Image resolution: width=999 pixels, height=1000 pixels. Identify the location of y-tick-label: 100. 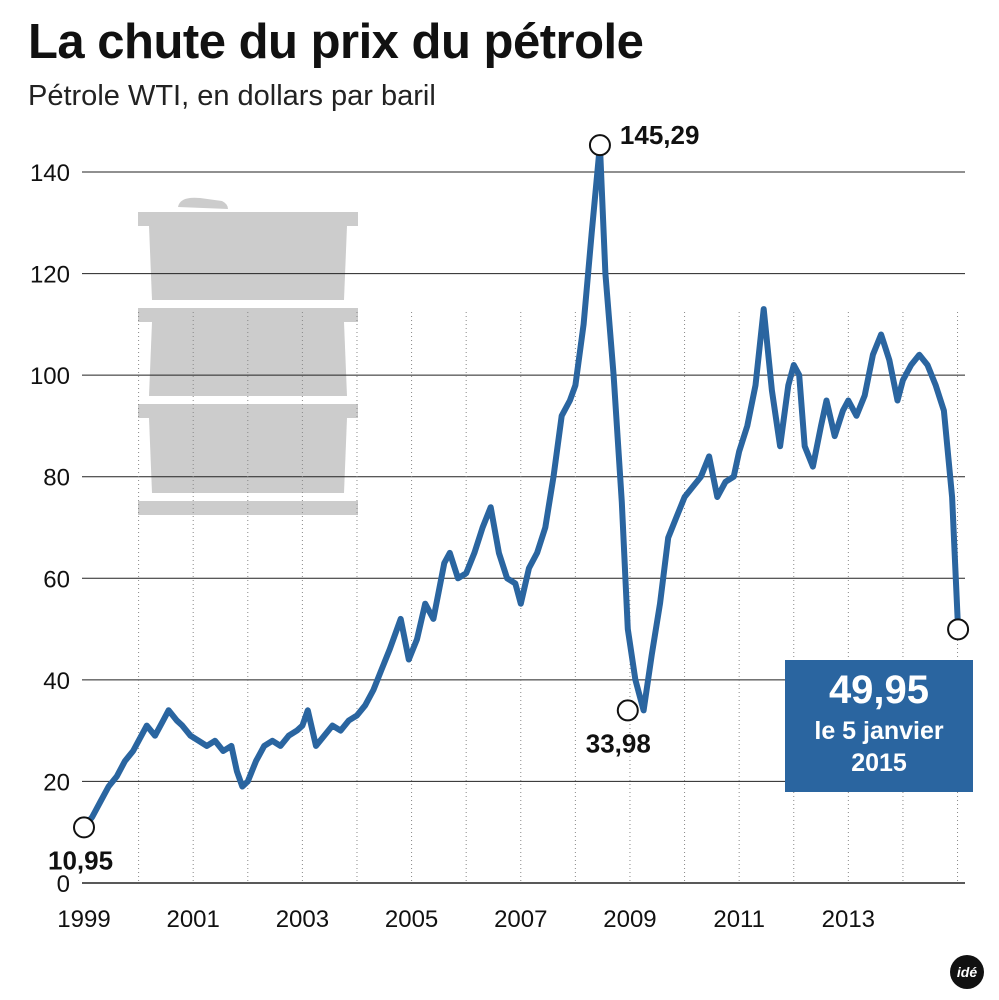
(50, 376).